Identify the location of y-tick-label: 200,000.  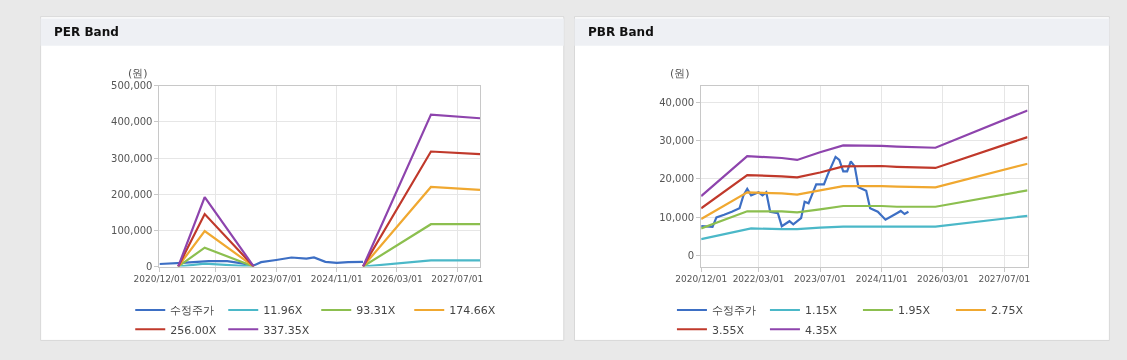
(132, 194).